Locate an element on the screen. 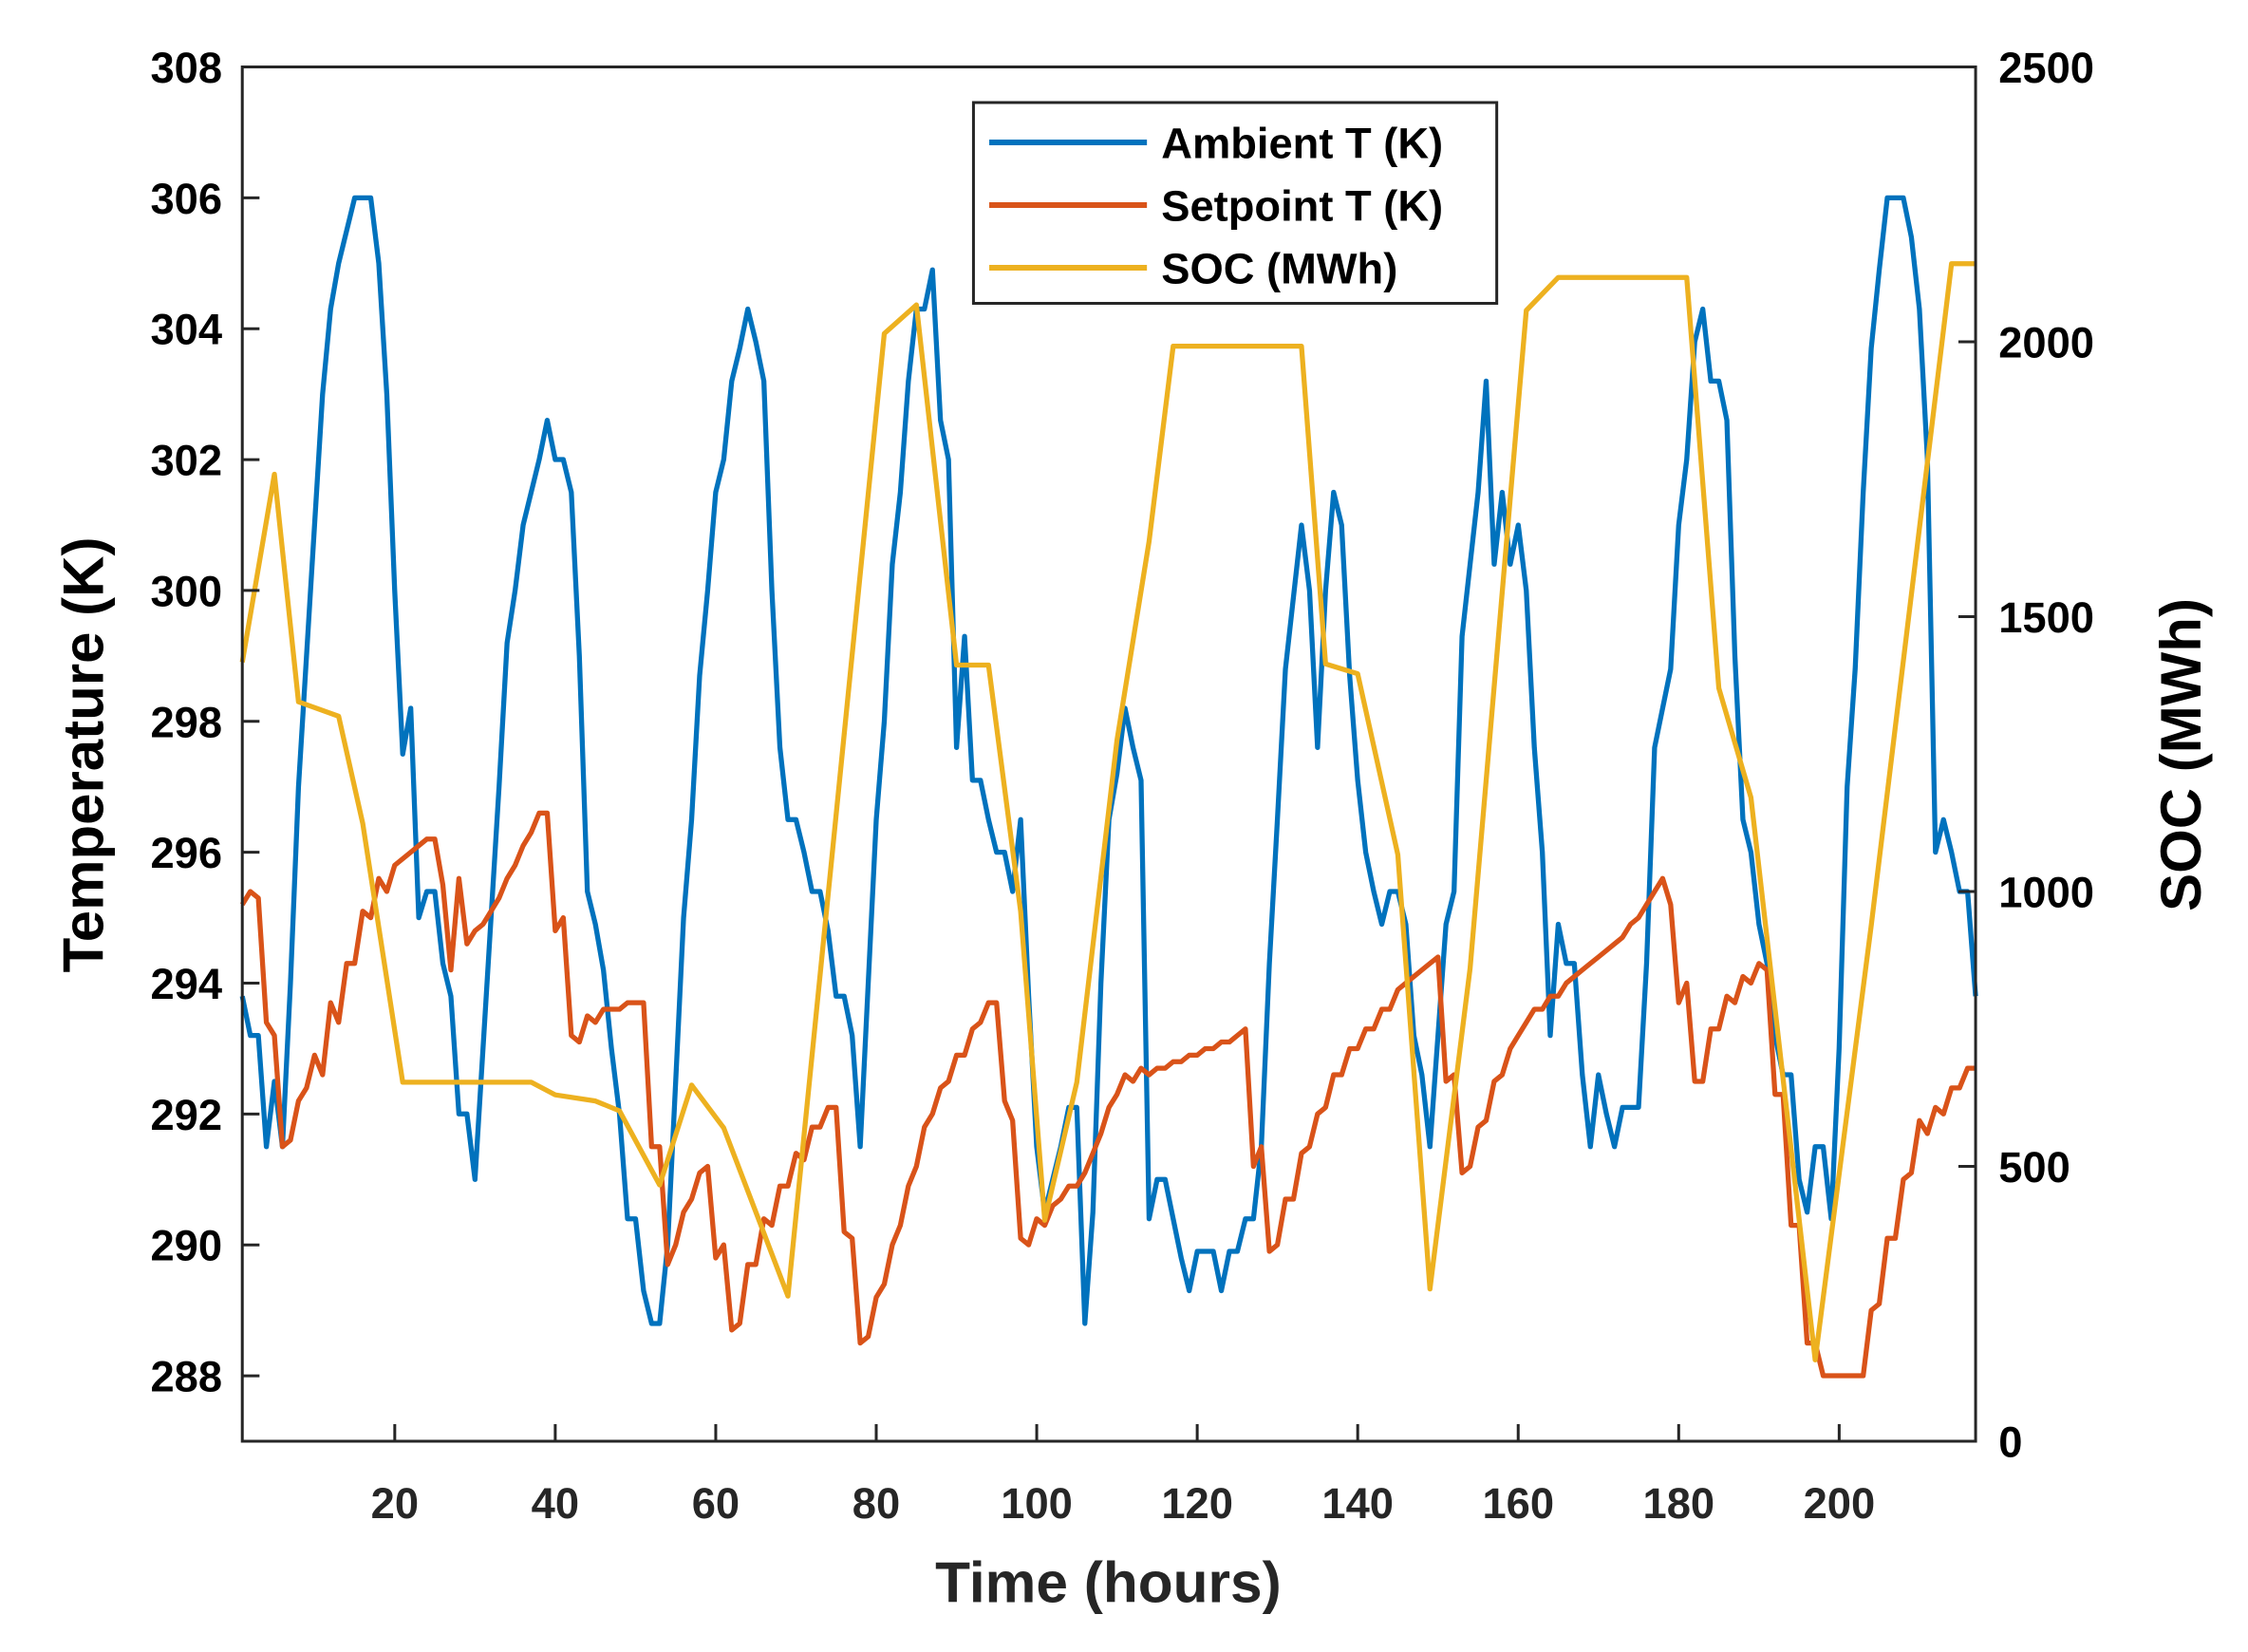 The height and width of the screenshot is (1652, 2248). y-tick-label: 298 is located at coordinates (186, 722).